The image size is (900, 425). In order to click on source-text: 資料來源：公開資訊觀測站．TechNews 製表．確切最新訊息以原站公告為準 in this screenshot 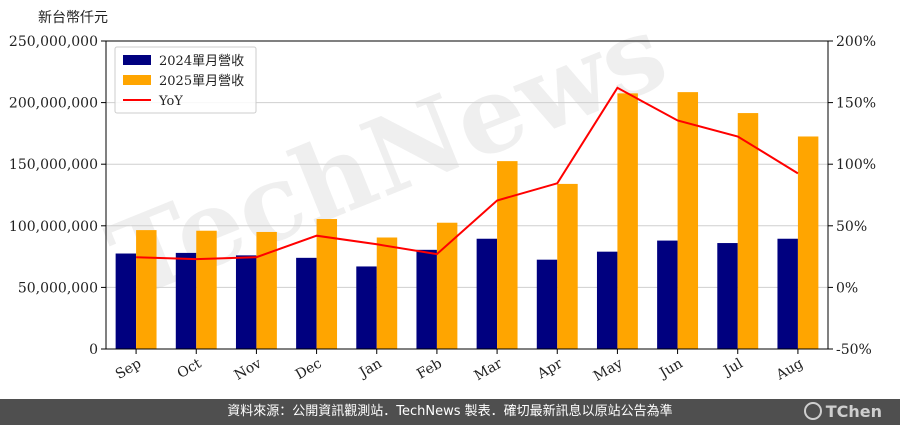, I will do `click(450, 411)`.